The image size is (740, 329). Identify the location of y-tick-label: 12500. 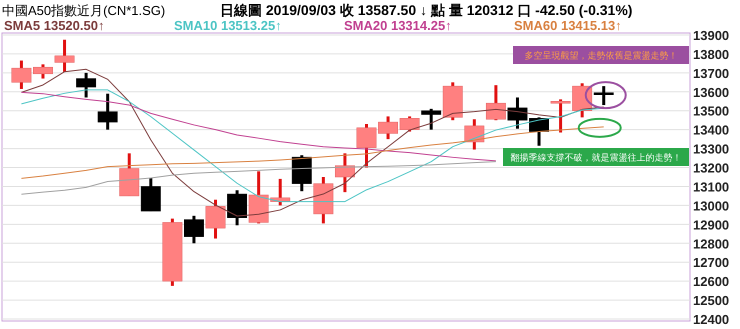
(711, 300).